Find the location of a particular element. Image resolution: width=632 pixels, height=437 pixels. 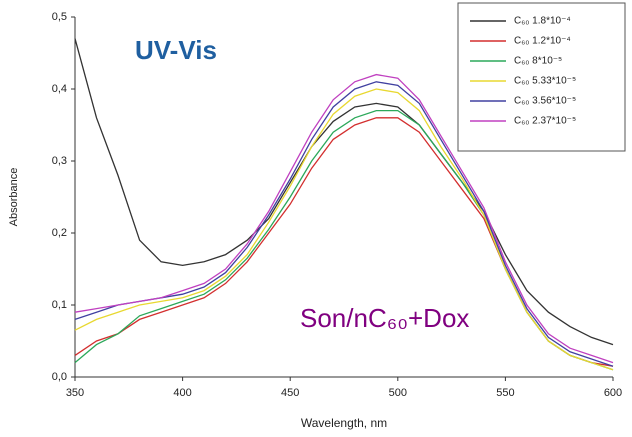

x-tick-label: 450 is located at coordinates (290, 393).